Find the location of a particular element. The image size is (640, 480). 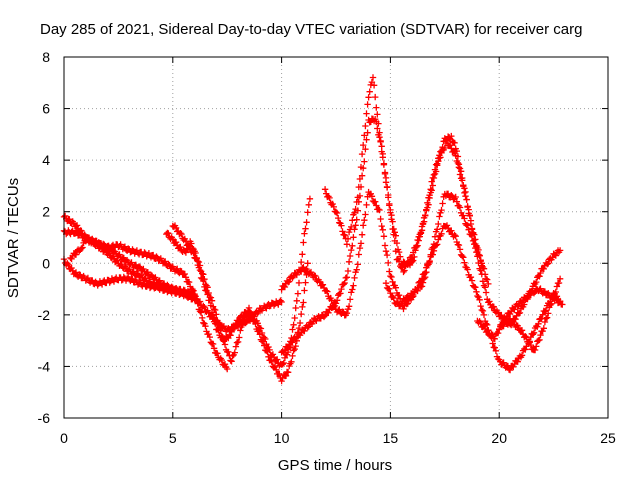

x-axis-label: GPS time / hours is located at coordinates (335, 465).